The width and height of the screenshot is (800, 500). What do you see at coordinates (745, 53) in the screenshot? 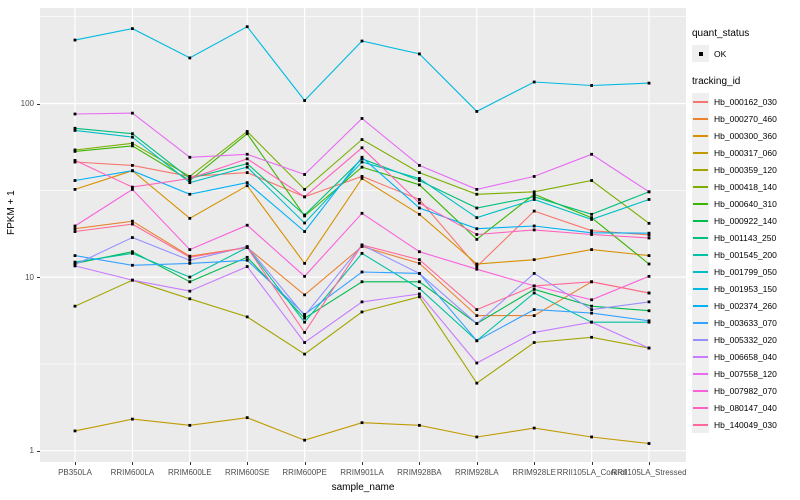
I see `legend-item-ok: OK` at bounding box center [745, 53].